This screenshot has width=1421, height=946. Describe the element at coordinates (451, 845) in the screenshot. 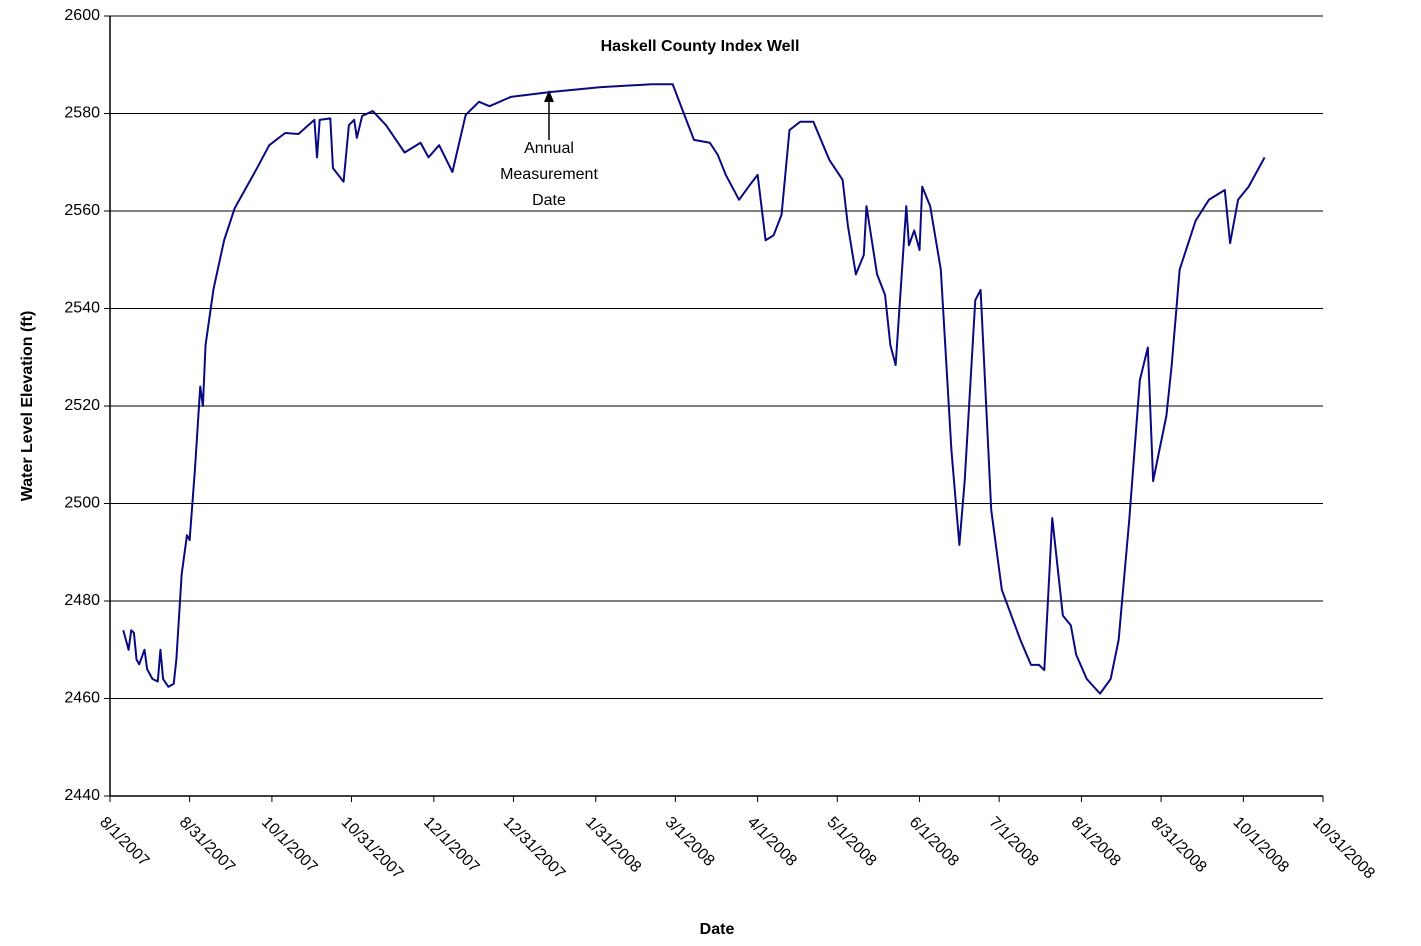

I see `x-tick-label: 12/1/2007` at that location.